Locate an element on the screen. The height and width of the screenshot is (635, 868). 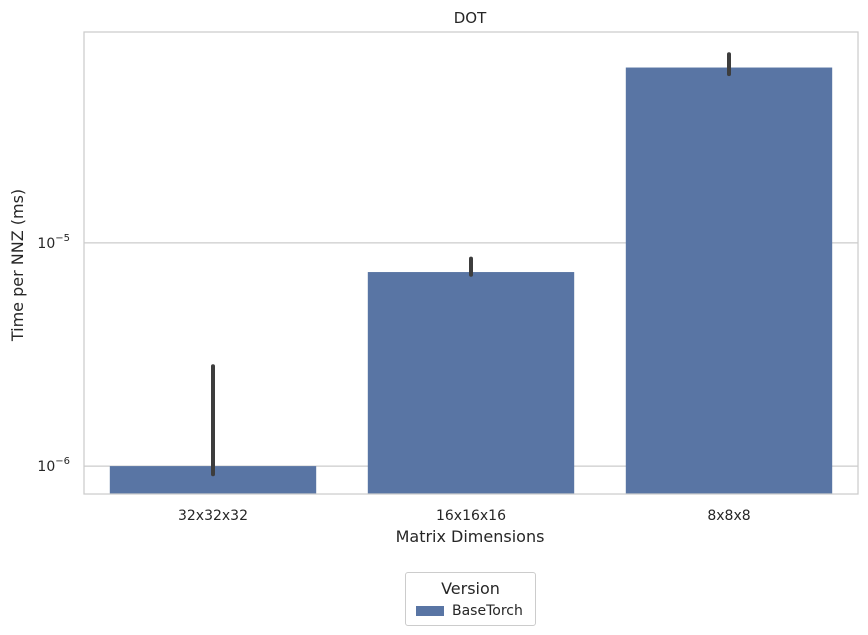
y-tick-label-1: 10⁻⁵ is located at coordinates (53, 242).